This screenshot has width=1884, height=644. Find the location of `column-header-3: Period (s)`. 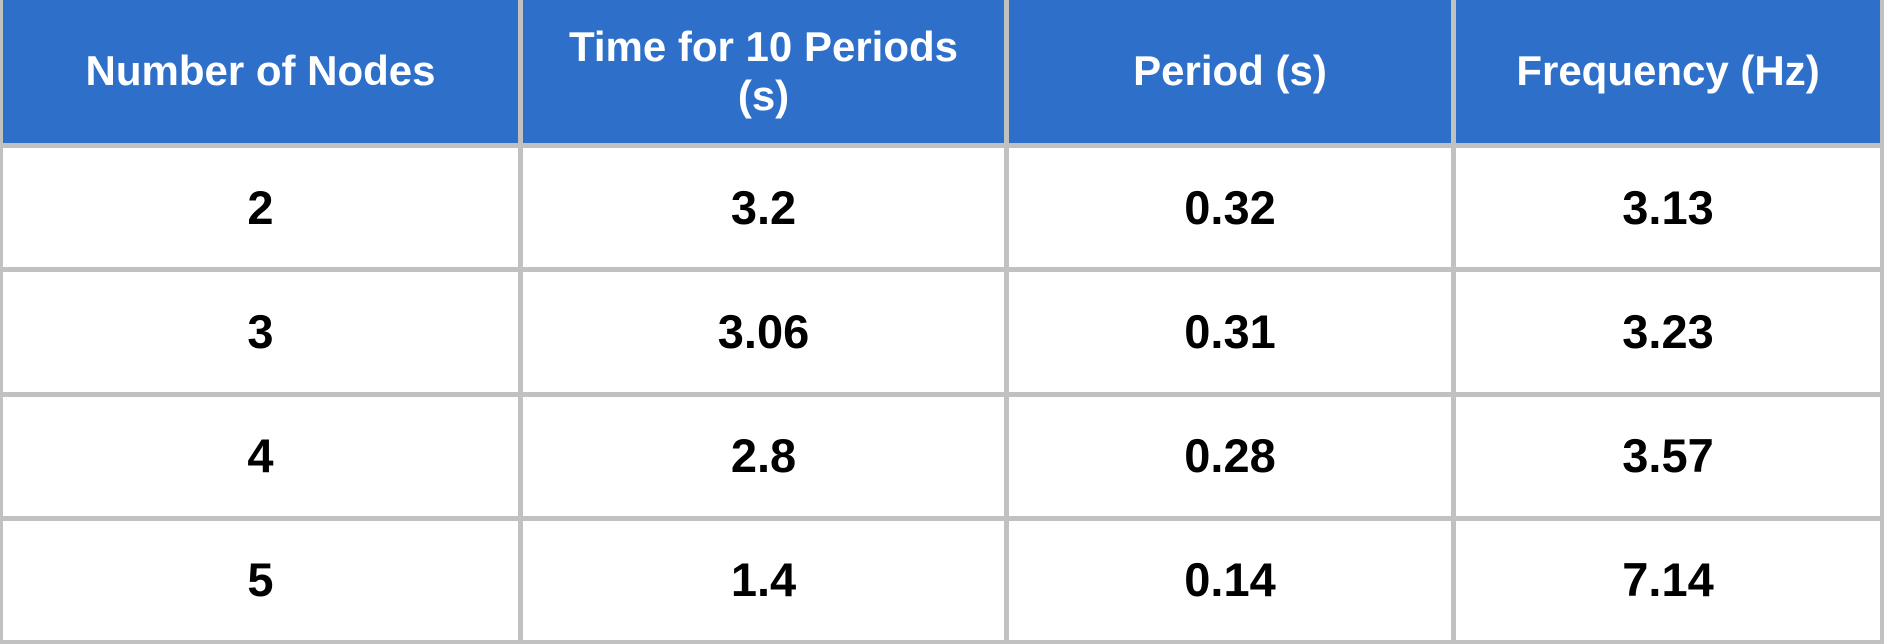

column-header-3: Period (s) is located at coordinates (1230, 71).